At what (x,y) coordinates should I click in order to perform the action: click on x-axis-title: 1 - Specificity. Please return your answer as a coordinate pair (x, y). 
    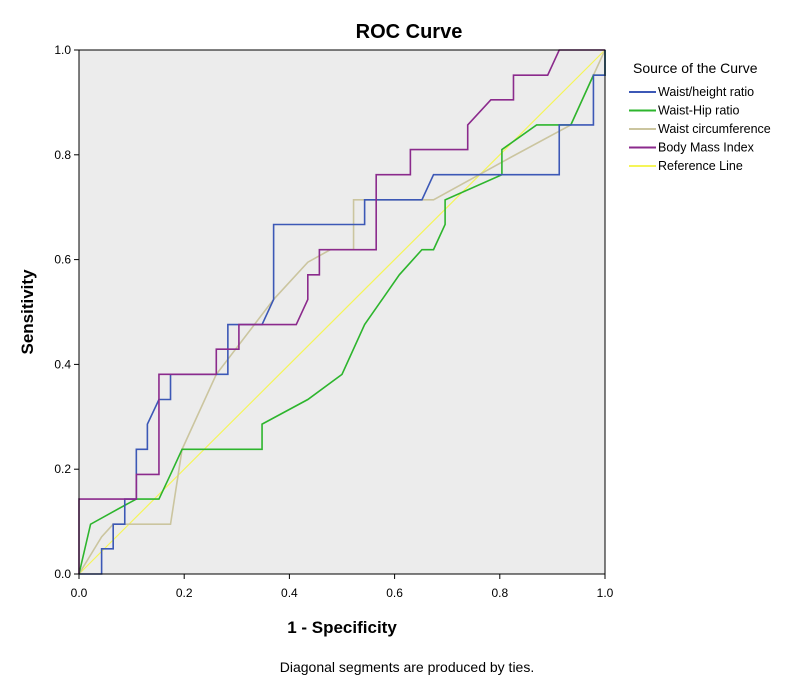
    Looking at the image, I should click on (342, 627).